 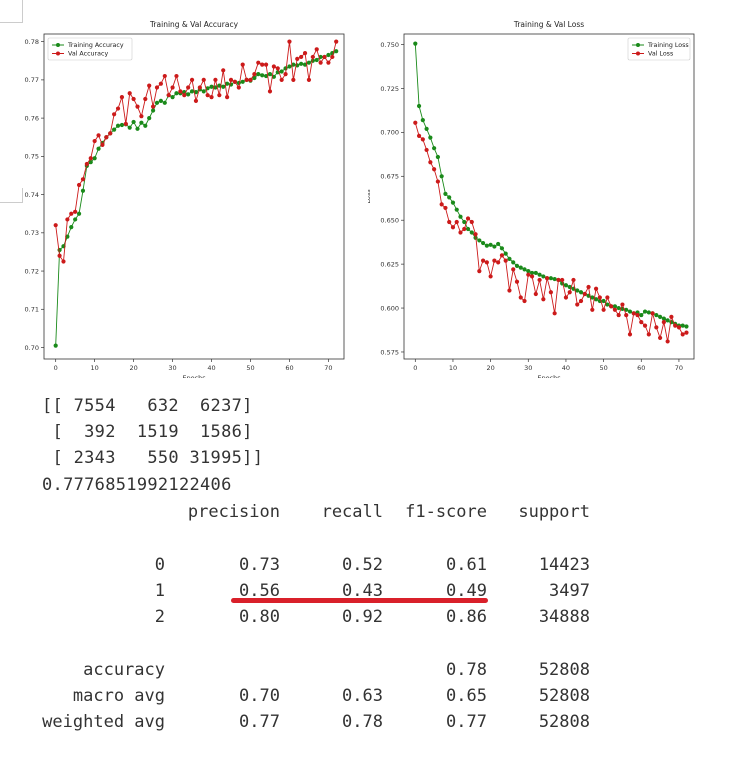 What do you see at coordinates (466, 565) in the screenshot?
I see `report-row-f1: 0.61` at bounding box center [466, 565].